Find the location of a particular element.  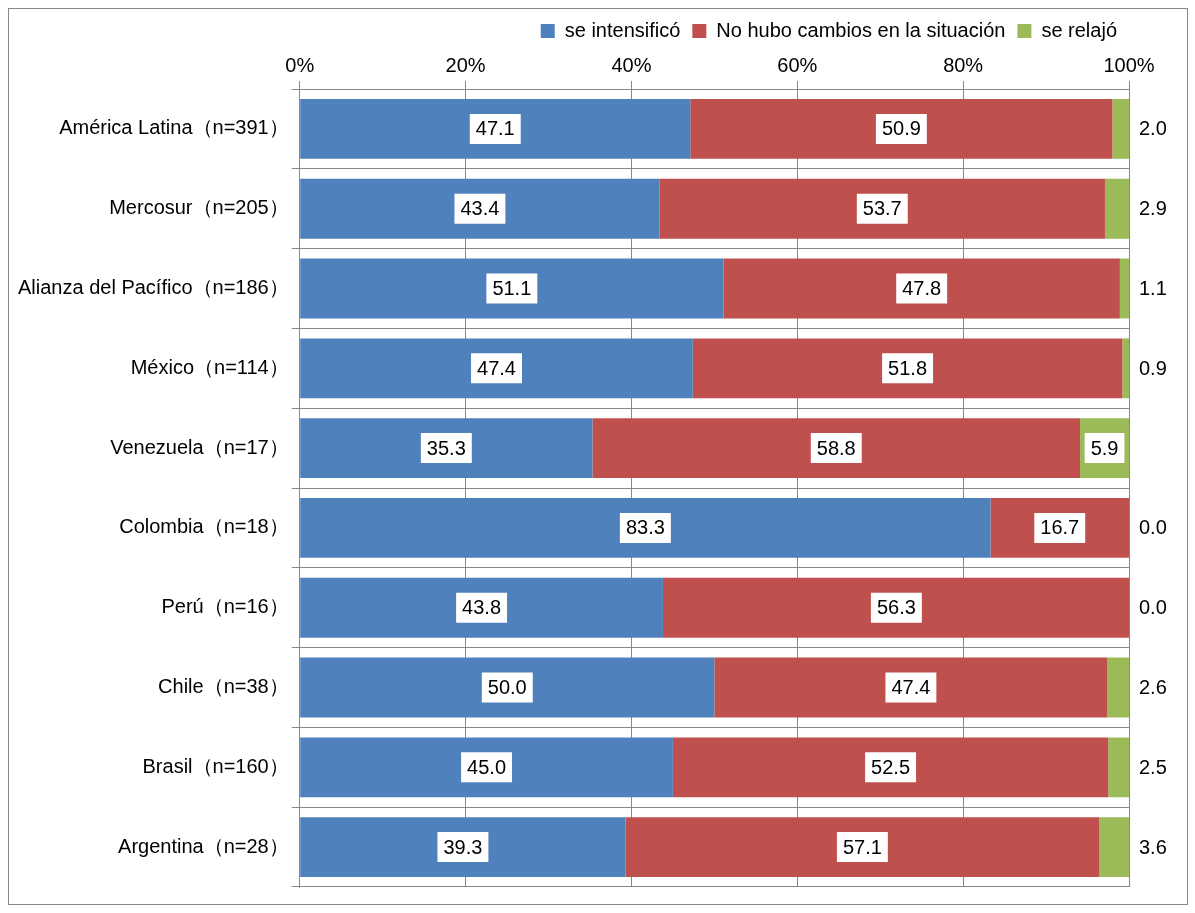

y-tick-label: Argentina（n=28） is located at coordinates (203, 845).